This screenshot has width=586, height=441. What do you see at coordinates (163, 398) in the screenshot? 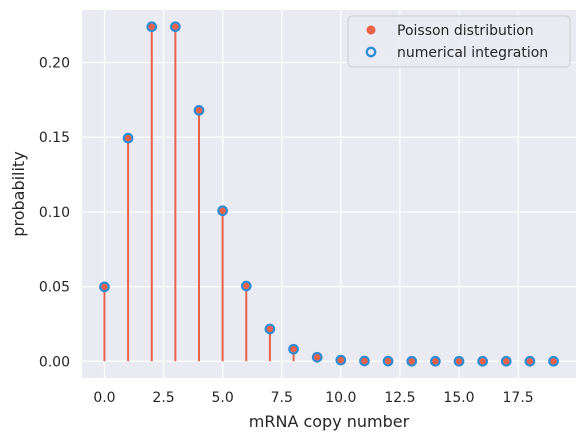
I see `x-tick-label: 2.5` at bounding box center [163, 398].